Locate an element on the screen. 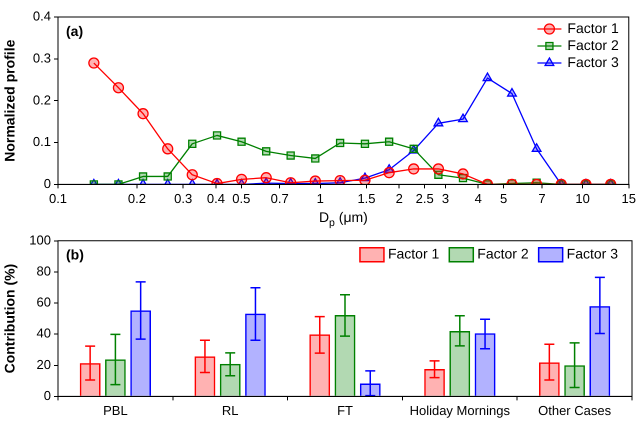 The width and height of the screenshot is (639, 424). x-tick-label: 5 is located at coordinates (504, 198).